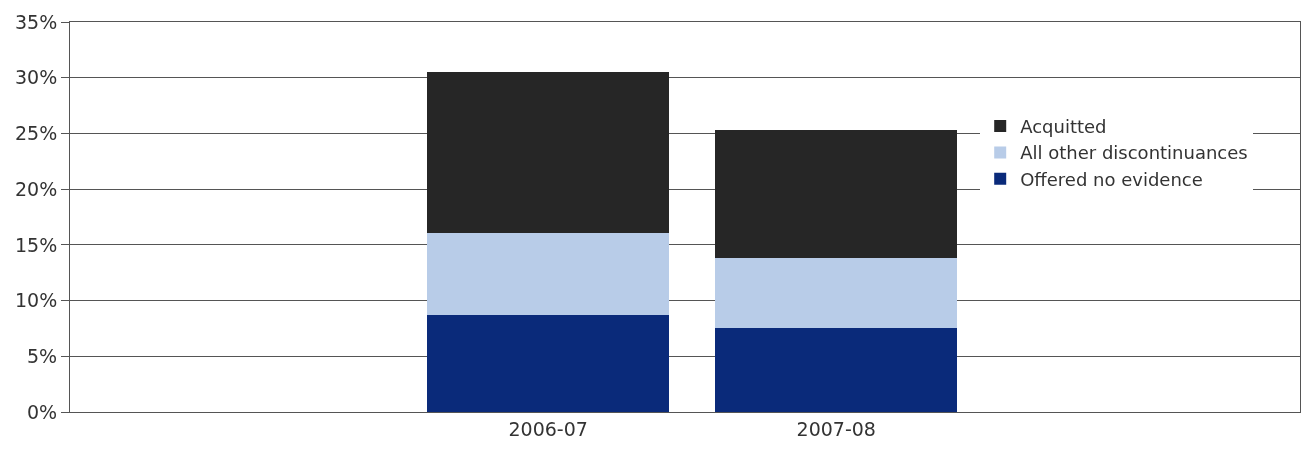 The image size is (1309, 457). Describe the element at coordinates (36, 188) in the screenshot. I see `y-tick-label: 20%` at that location.